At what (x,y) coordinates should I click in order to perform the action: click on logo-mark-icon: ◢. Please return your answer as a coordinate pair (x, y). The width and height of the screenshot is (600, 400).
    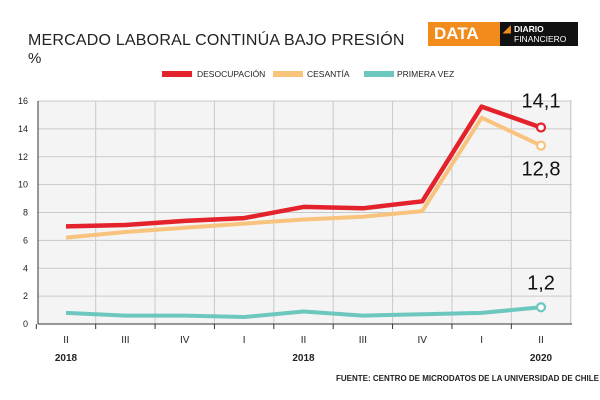
    Looking at the image, I should click on (507, 29).